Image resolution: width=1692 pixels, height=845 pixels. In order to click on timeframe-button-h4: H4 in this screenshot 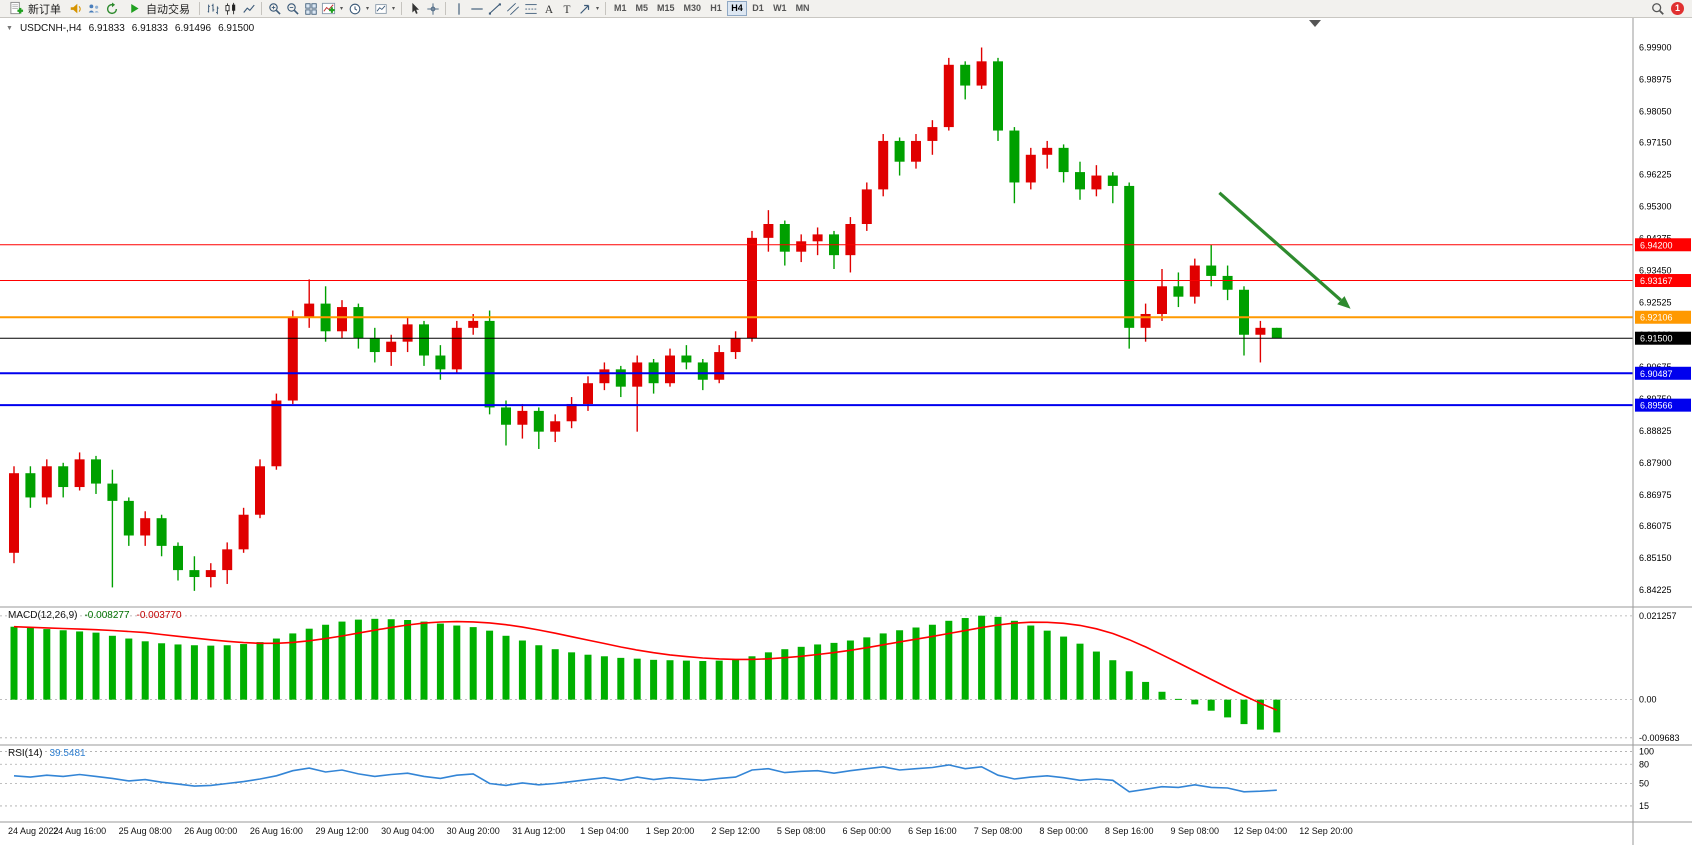, I will do `click(737, 8)`.